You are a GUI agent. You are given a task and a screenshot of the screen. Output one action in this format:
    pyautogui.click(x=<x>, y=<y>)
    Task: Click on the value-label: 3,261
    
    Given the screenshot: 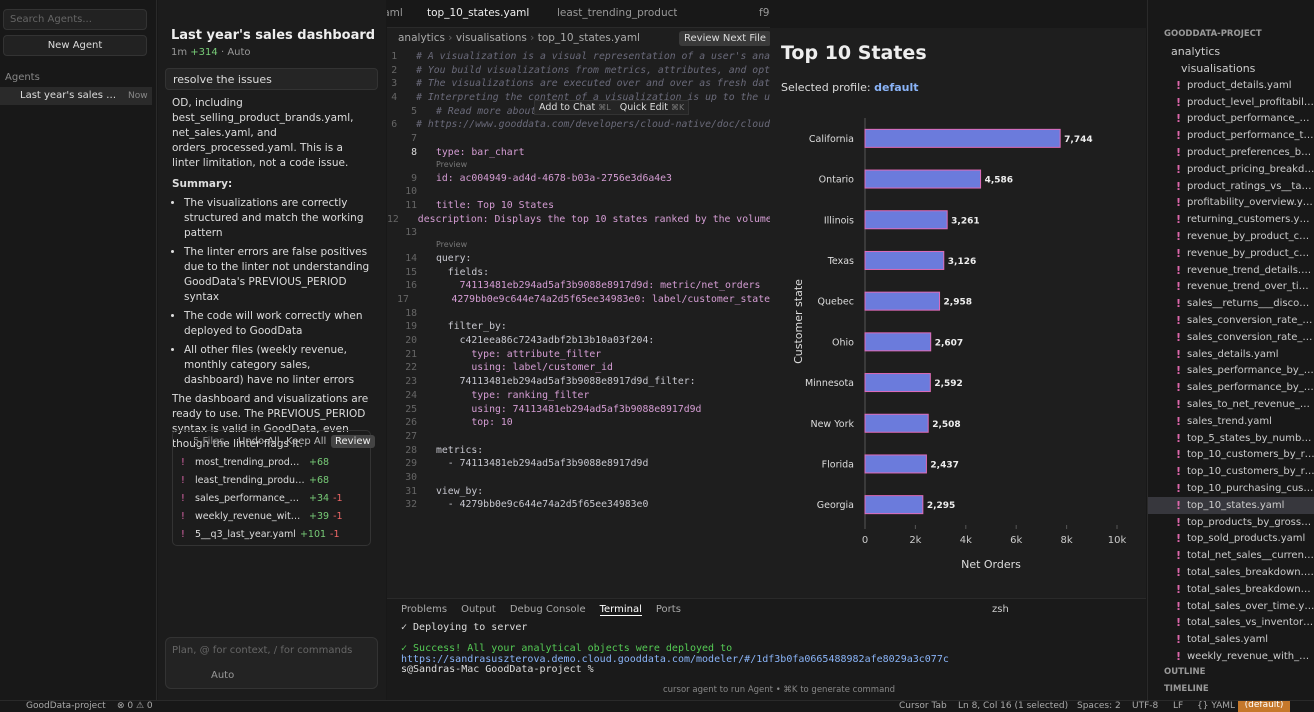 What is the action you would take?
    pyautogui.click(x=965, y=221)
    